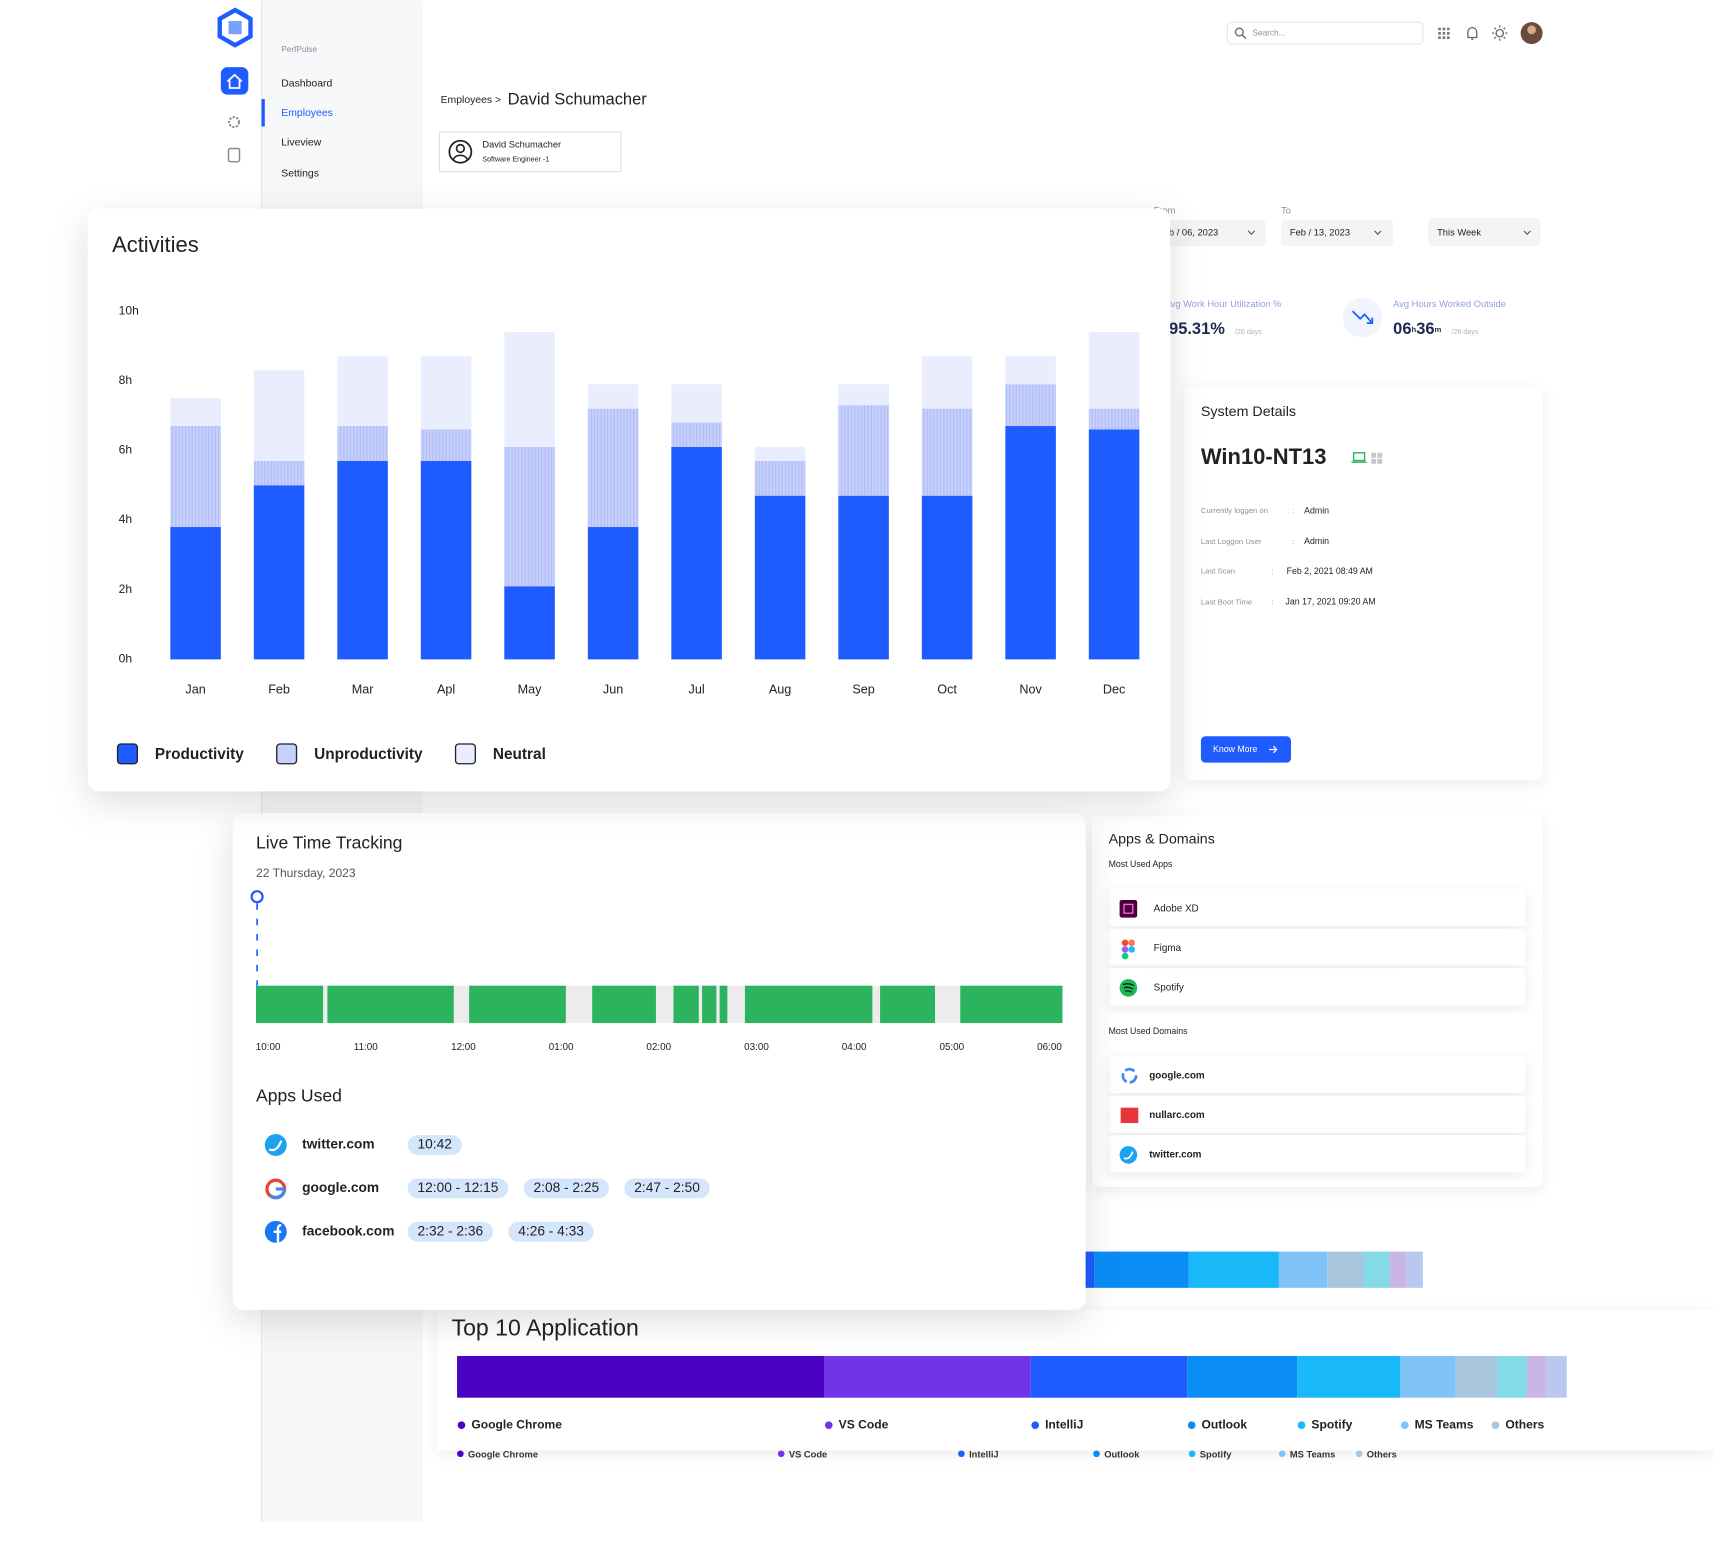 This screenshot has height=1544, width=1714. Describe the element at coordinates (1382, 1454) in the screenshot. I see `ghost-legend-label: Others` at that location.